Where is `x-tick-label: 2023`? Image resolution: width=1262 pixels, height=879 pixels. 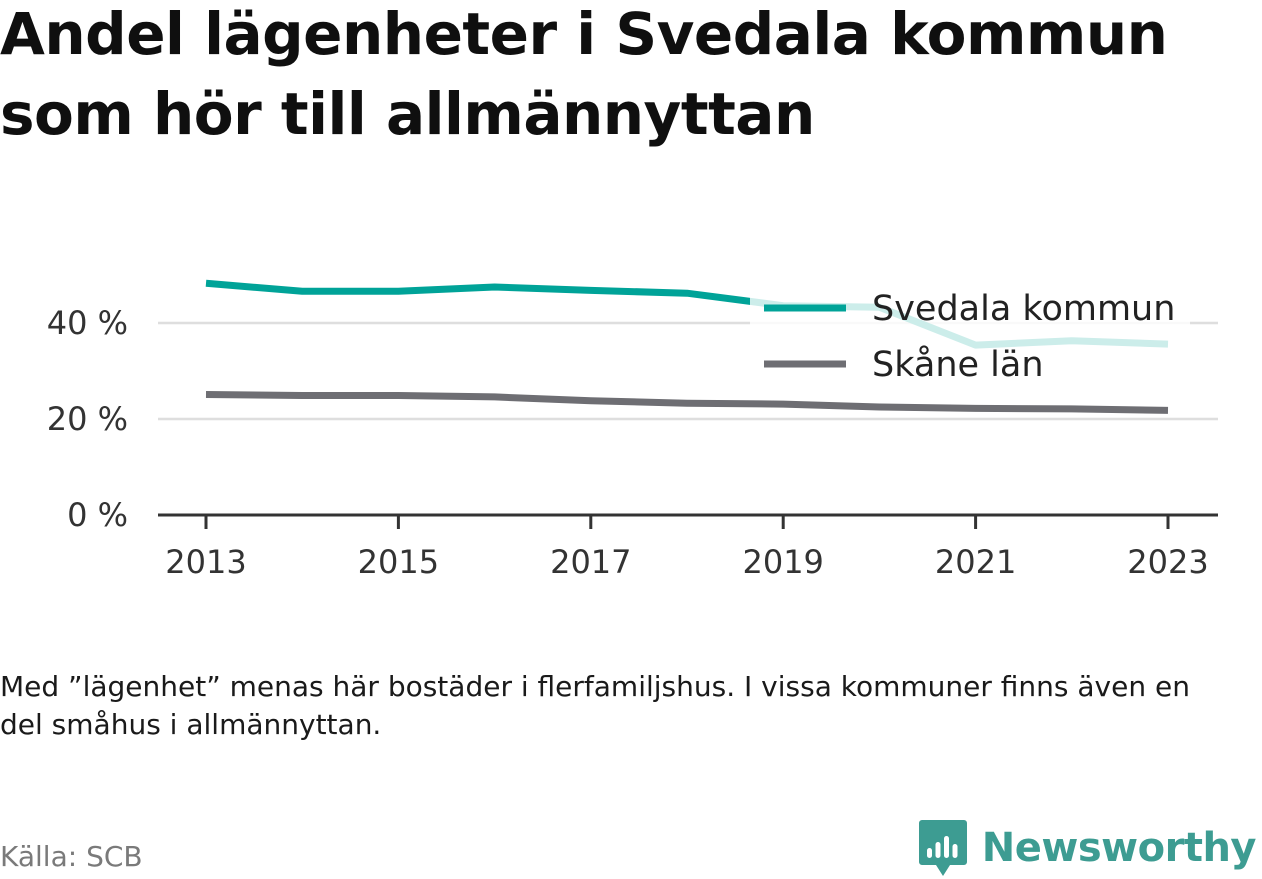
x-tick-label: 2023 is located at coordinates (1167, 562).